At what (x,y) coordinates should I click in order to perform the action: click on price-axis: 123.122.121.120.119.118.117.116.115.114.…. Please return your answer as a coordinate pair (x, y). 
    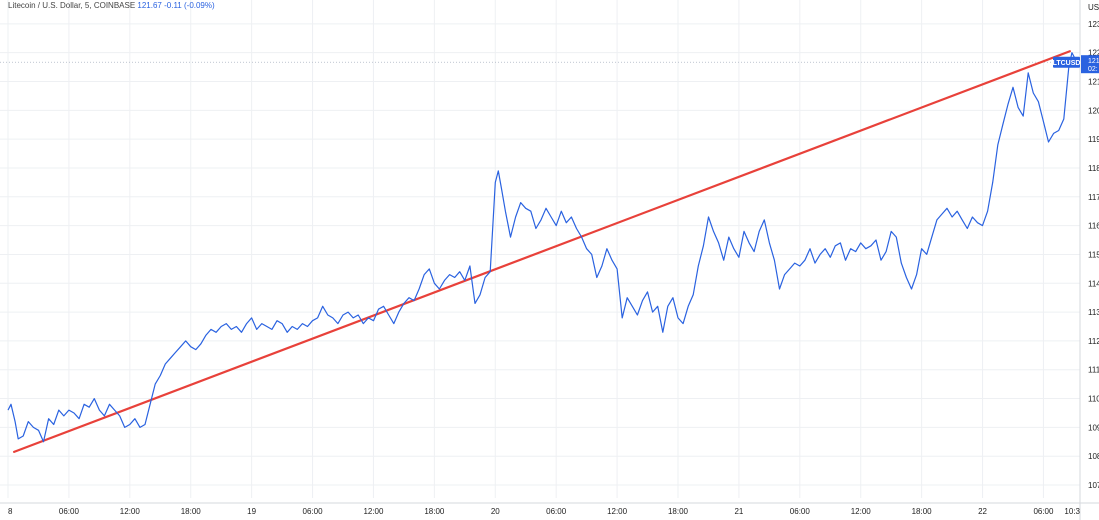
    Looking at the image, I should click on (1089, 260).